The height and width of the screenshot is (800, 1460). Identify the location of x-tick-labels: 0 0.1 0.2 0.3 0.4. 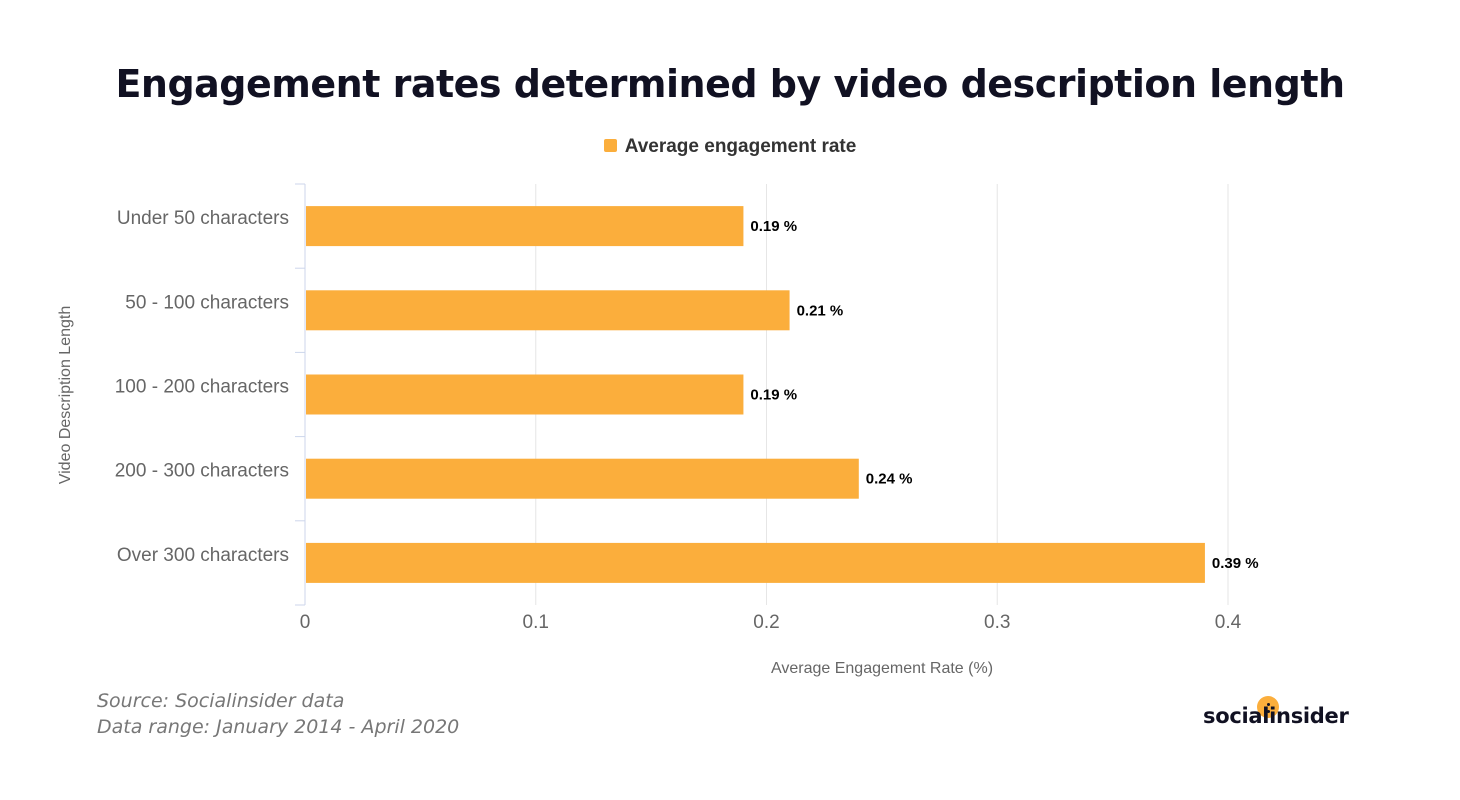
(771, 622).